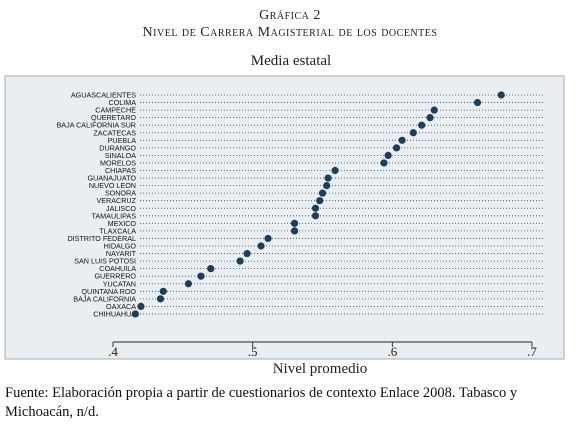 The image size is (580, 425). I want to click on category-label: VERACRUZ, so click(116, 200).